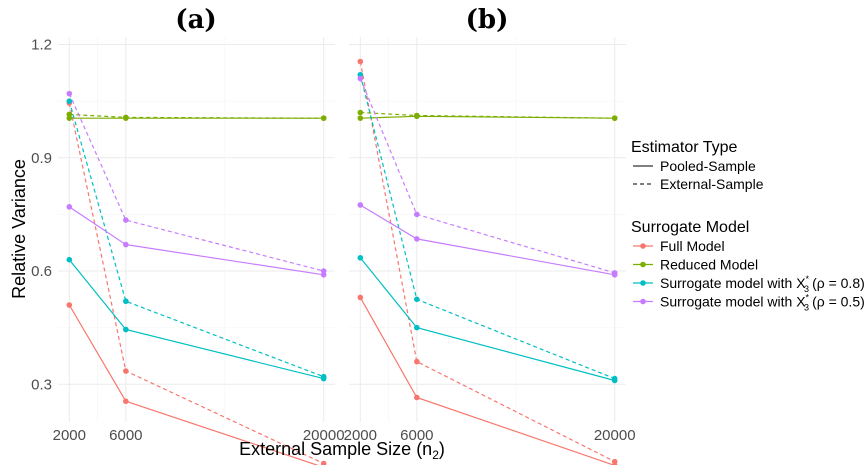  Describe the element at coordinates (41, 158) in the screenshot. I see `y-tick-label: 0.9` at that location.